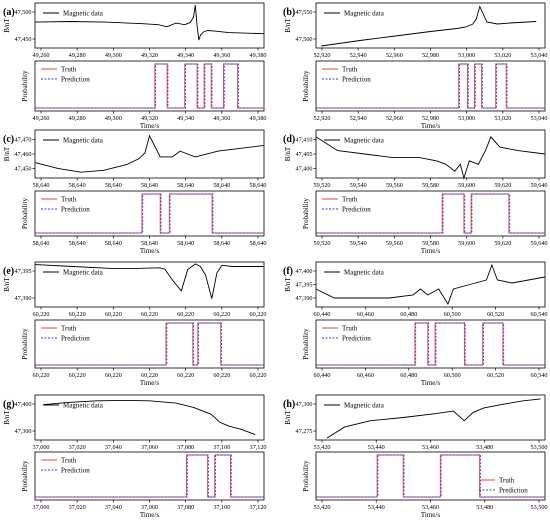  Describe the element at coordinates (430, 118) in the screenshot. I see `x-tick-label: 52,980` at that location.